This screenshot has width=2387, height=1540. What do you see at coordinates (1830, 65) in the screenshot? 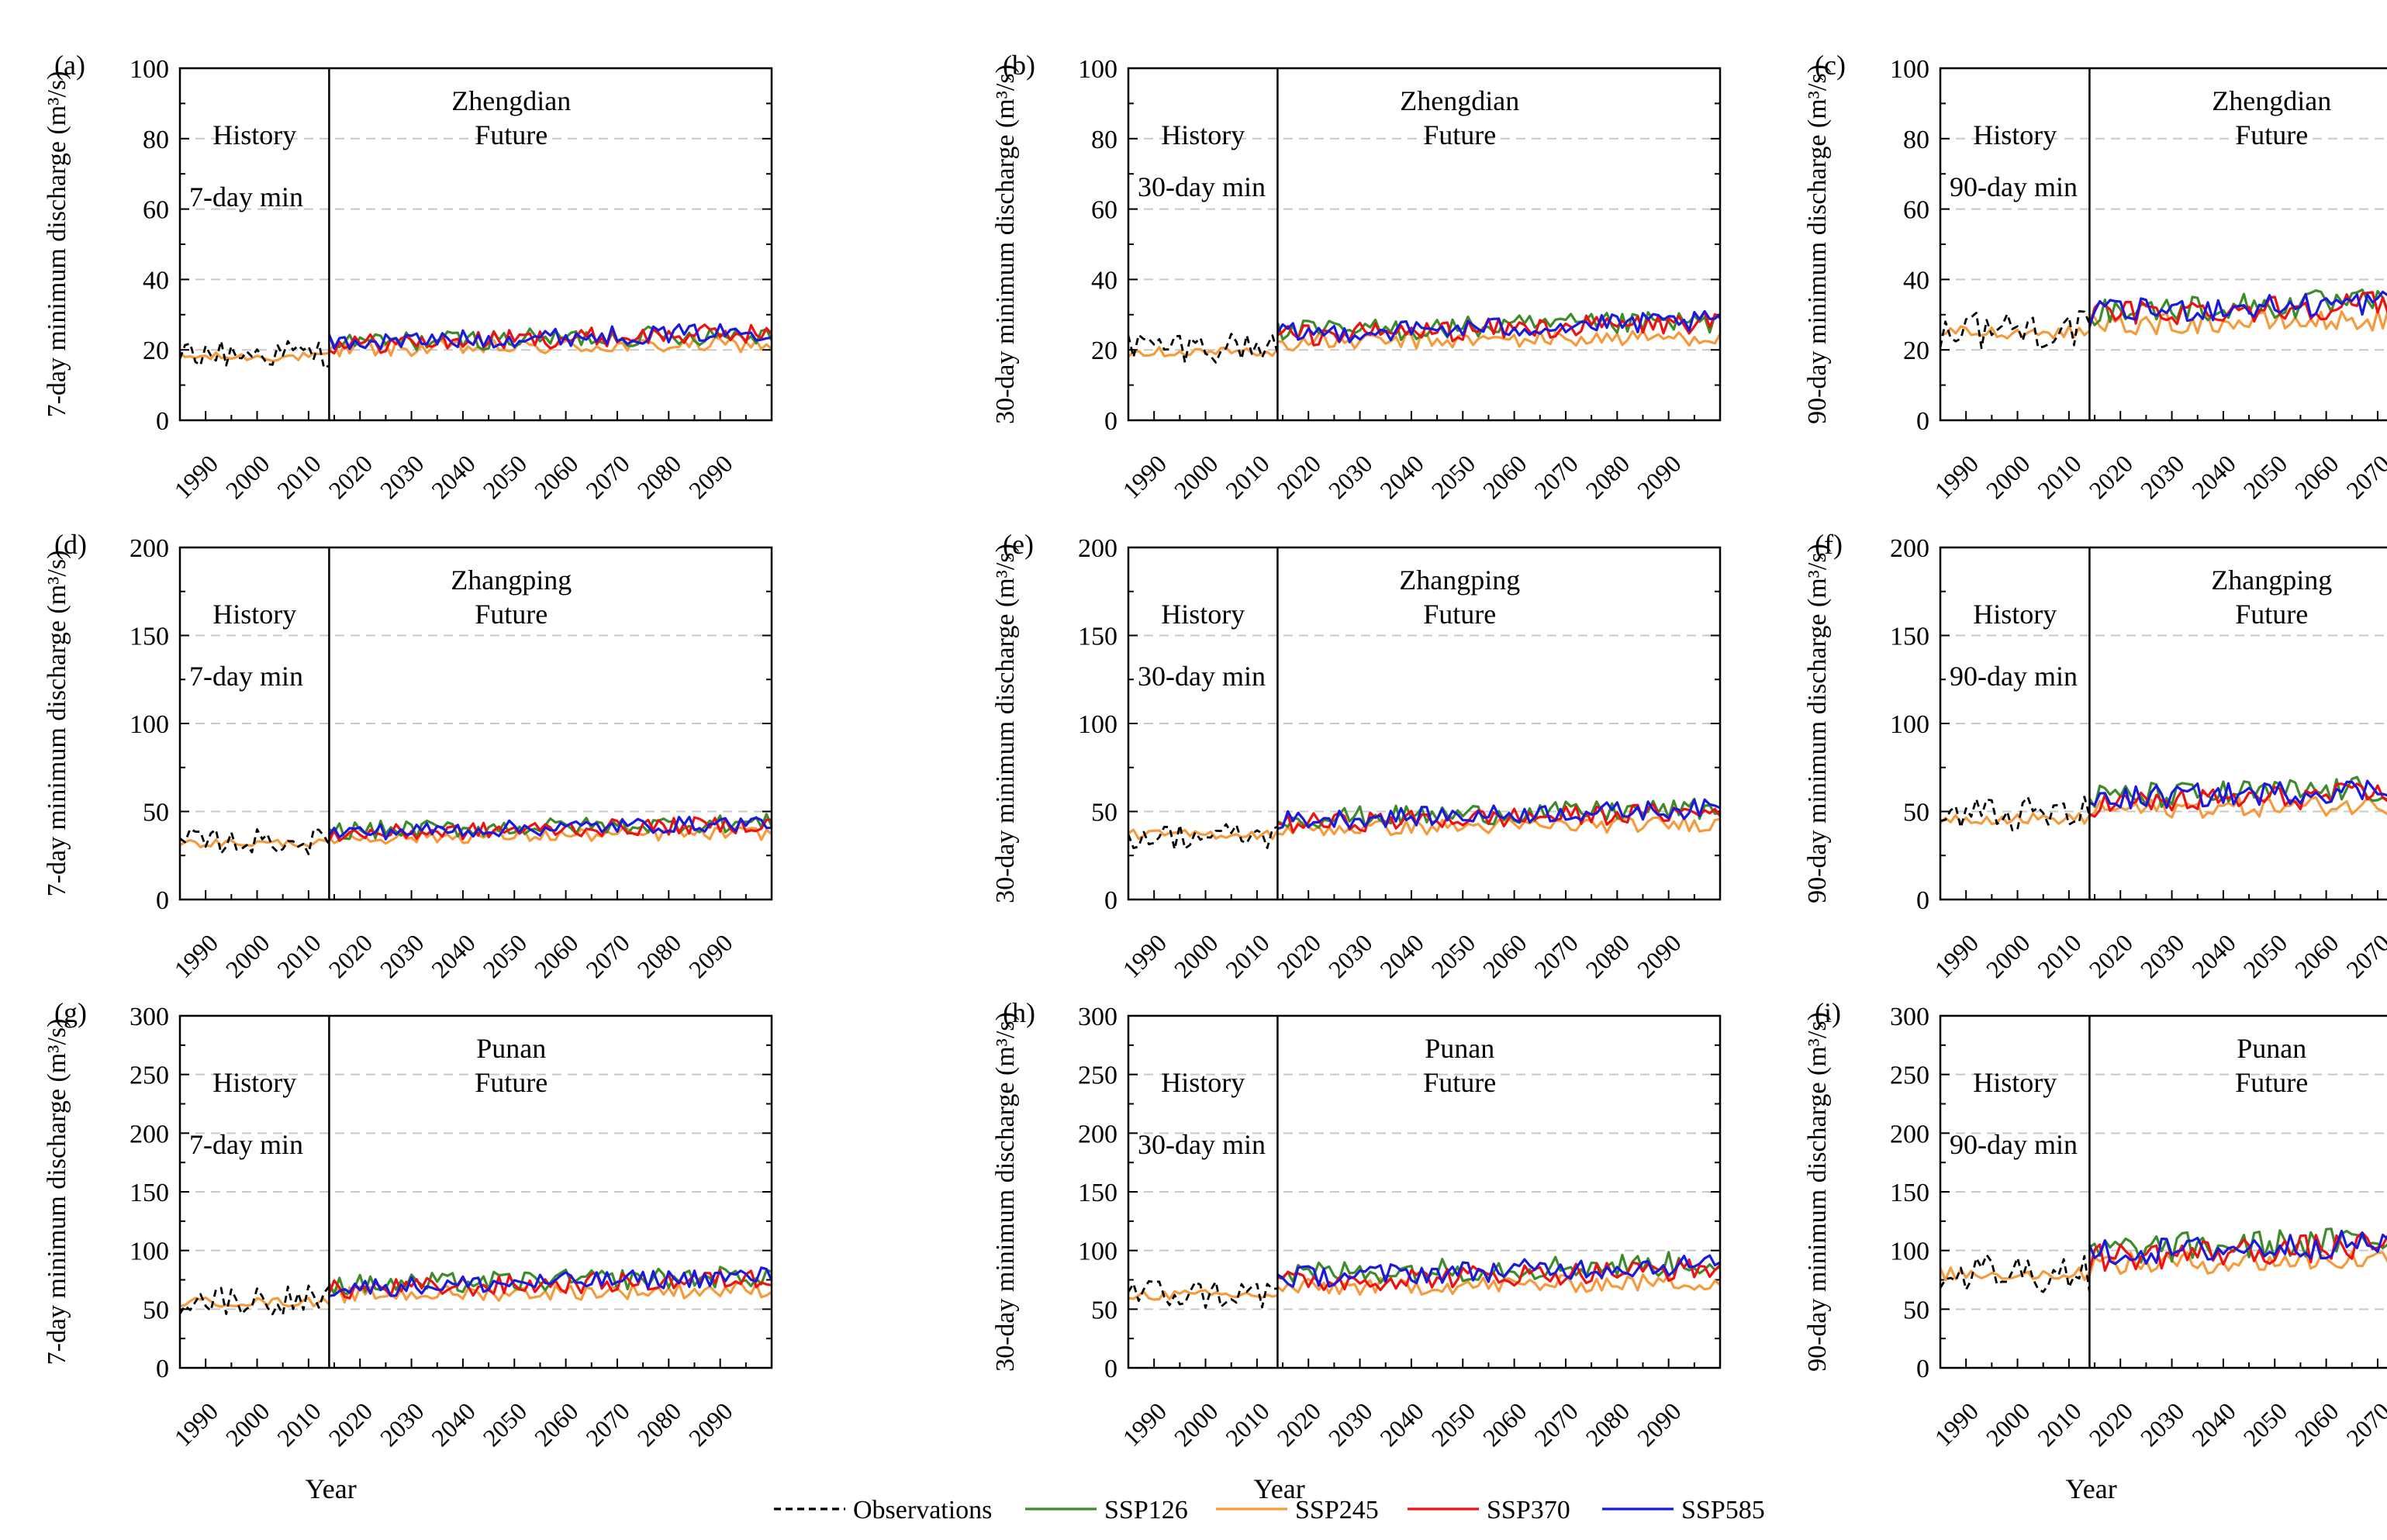
I see `panel-letter: (c)` at bounding box center [1830, 65].